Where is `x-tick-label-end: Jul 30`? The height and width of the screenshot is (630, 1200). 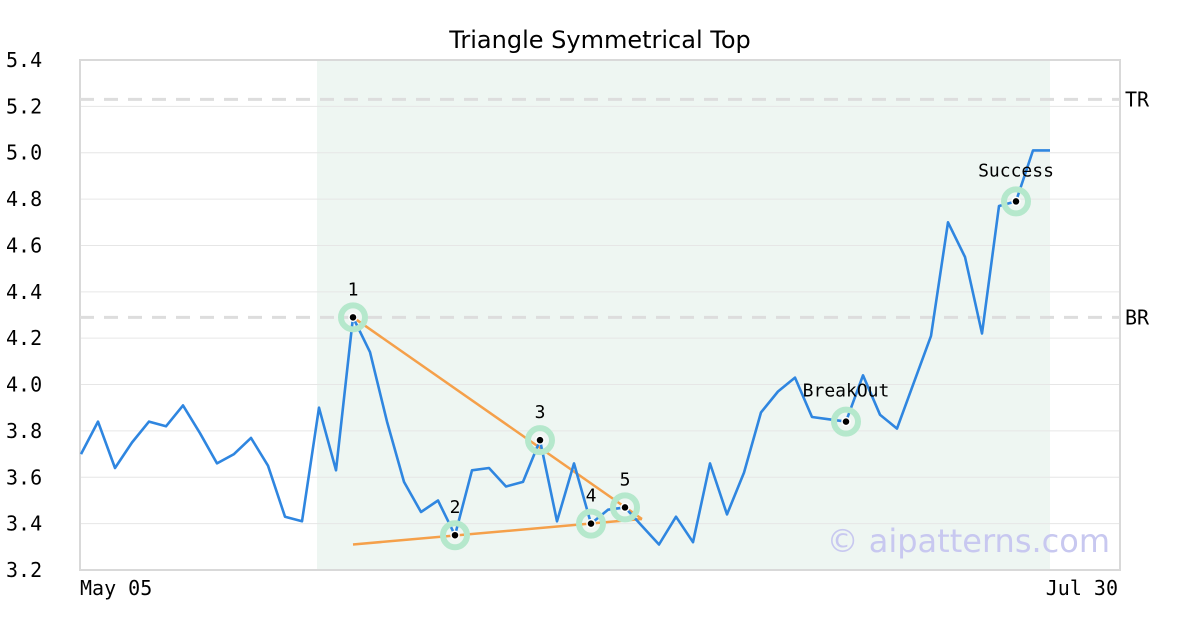
x-tick-label-end: Jul 30 is located at coordinates (1082, 588).